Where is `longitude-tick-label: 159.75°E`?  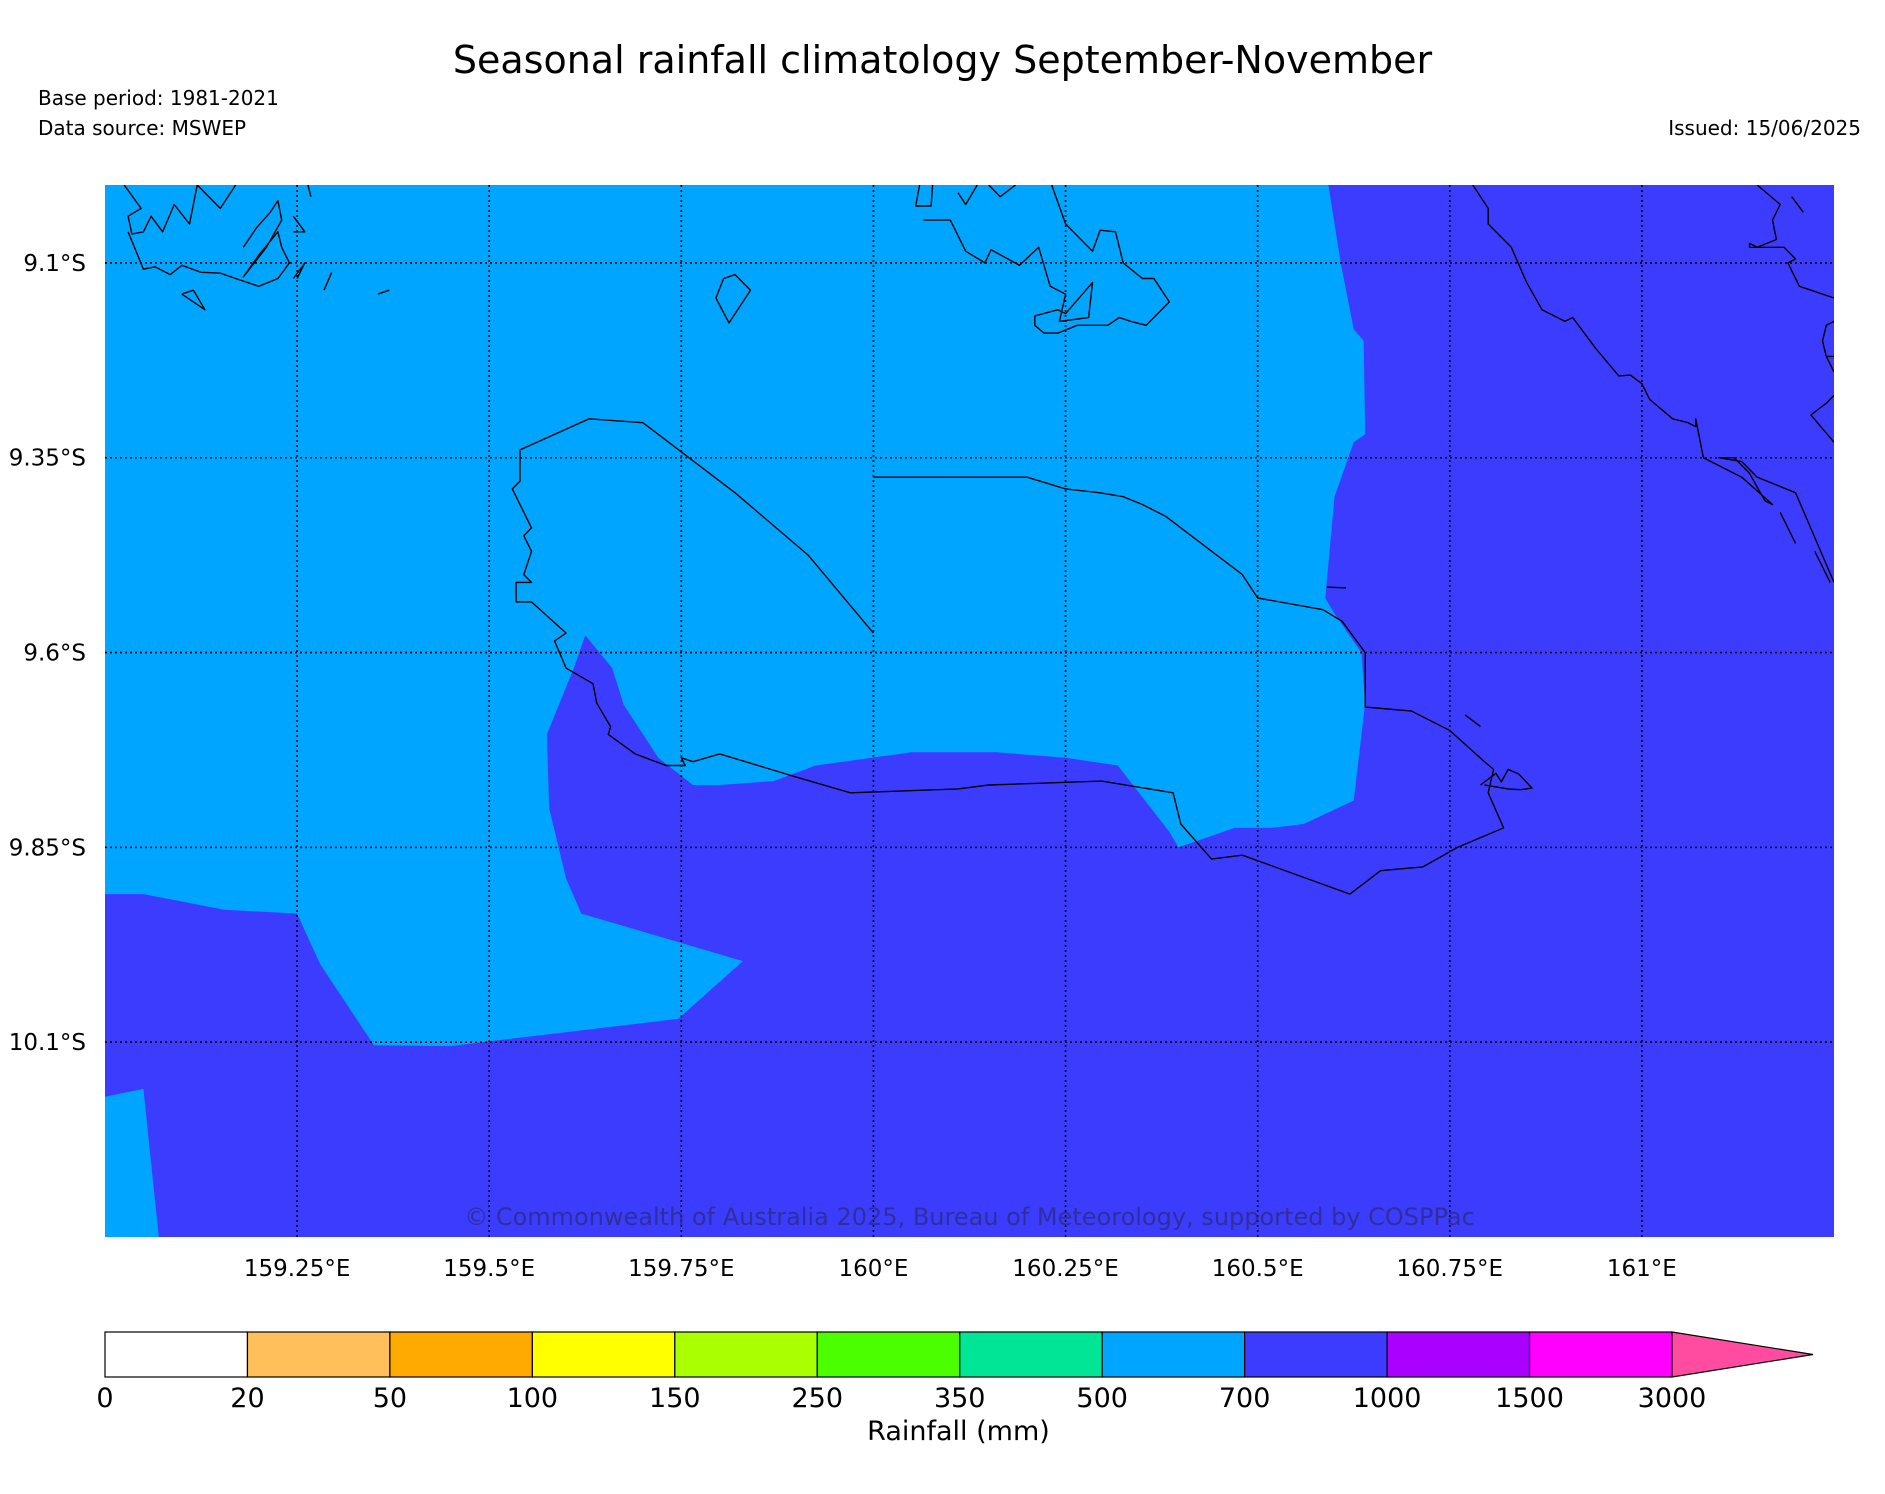 longitude-tick-label: 159.75°E is located at coordinates (681, 1269).